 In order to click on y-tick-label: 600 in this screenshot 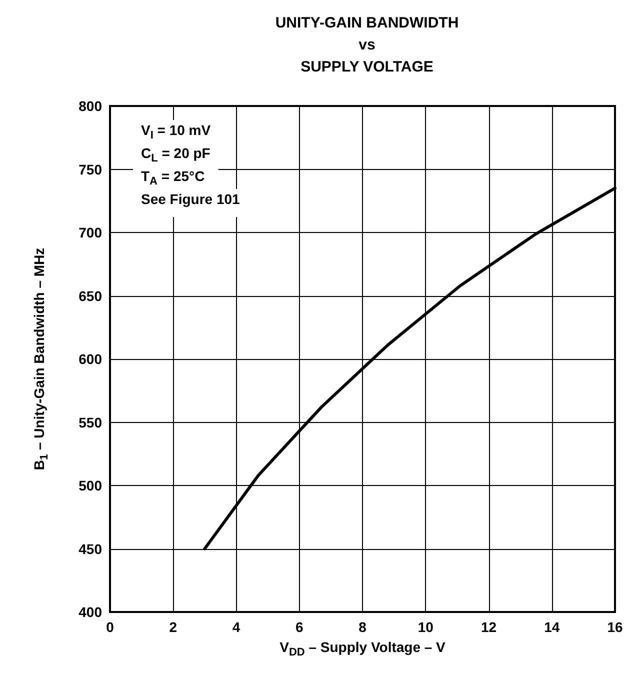, I will do `click(90, 359)`.